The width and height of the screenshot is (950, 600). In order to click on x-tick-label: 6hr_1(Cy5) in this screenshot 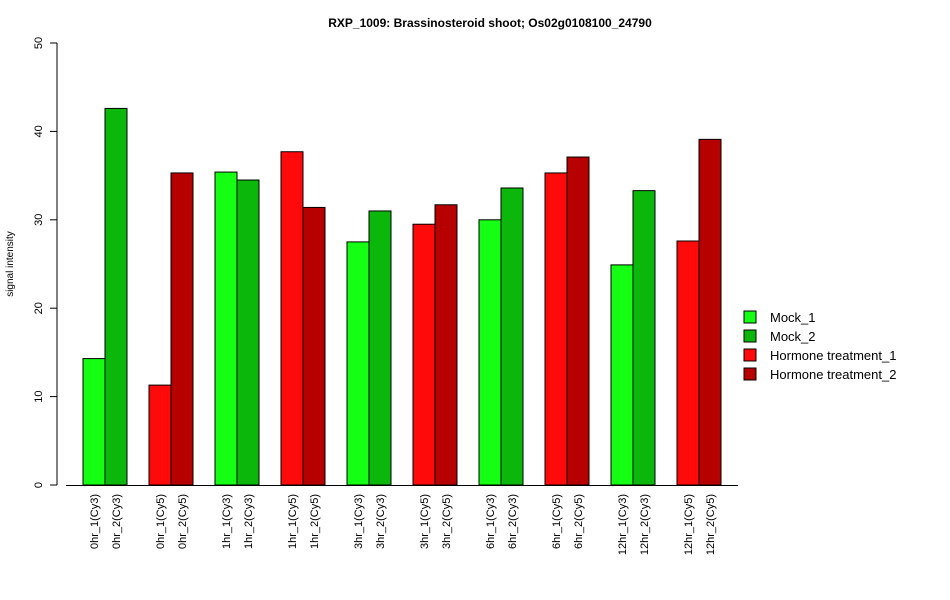, I will do `click(557, 521)`.